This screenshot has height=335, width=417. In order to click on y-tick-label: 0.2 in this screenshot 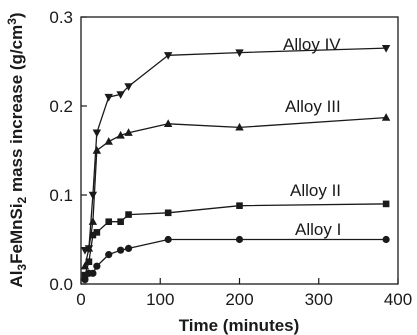, I will do `click(61, 106)`.